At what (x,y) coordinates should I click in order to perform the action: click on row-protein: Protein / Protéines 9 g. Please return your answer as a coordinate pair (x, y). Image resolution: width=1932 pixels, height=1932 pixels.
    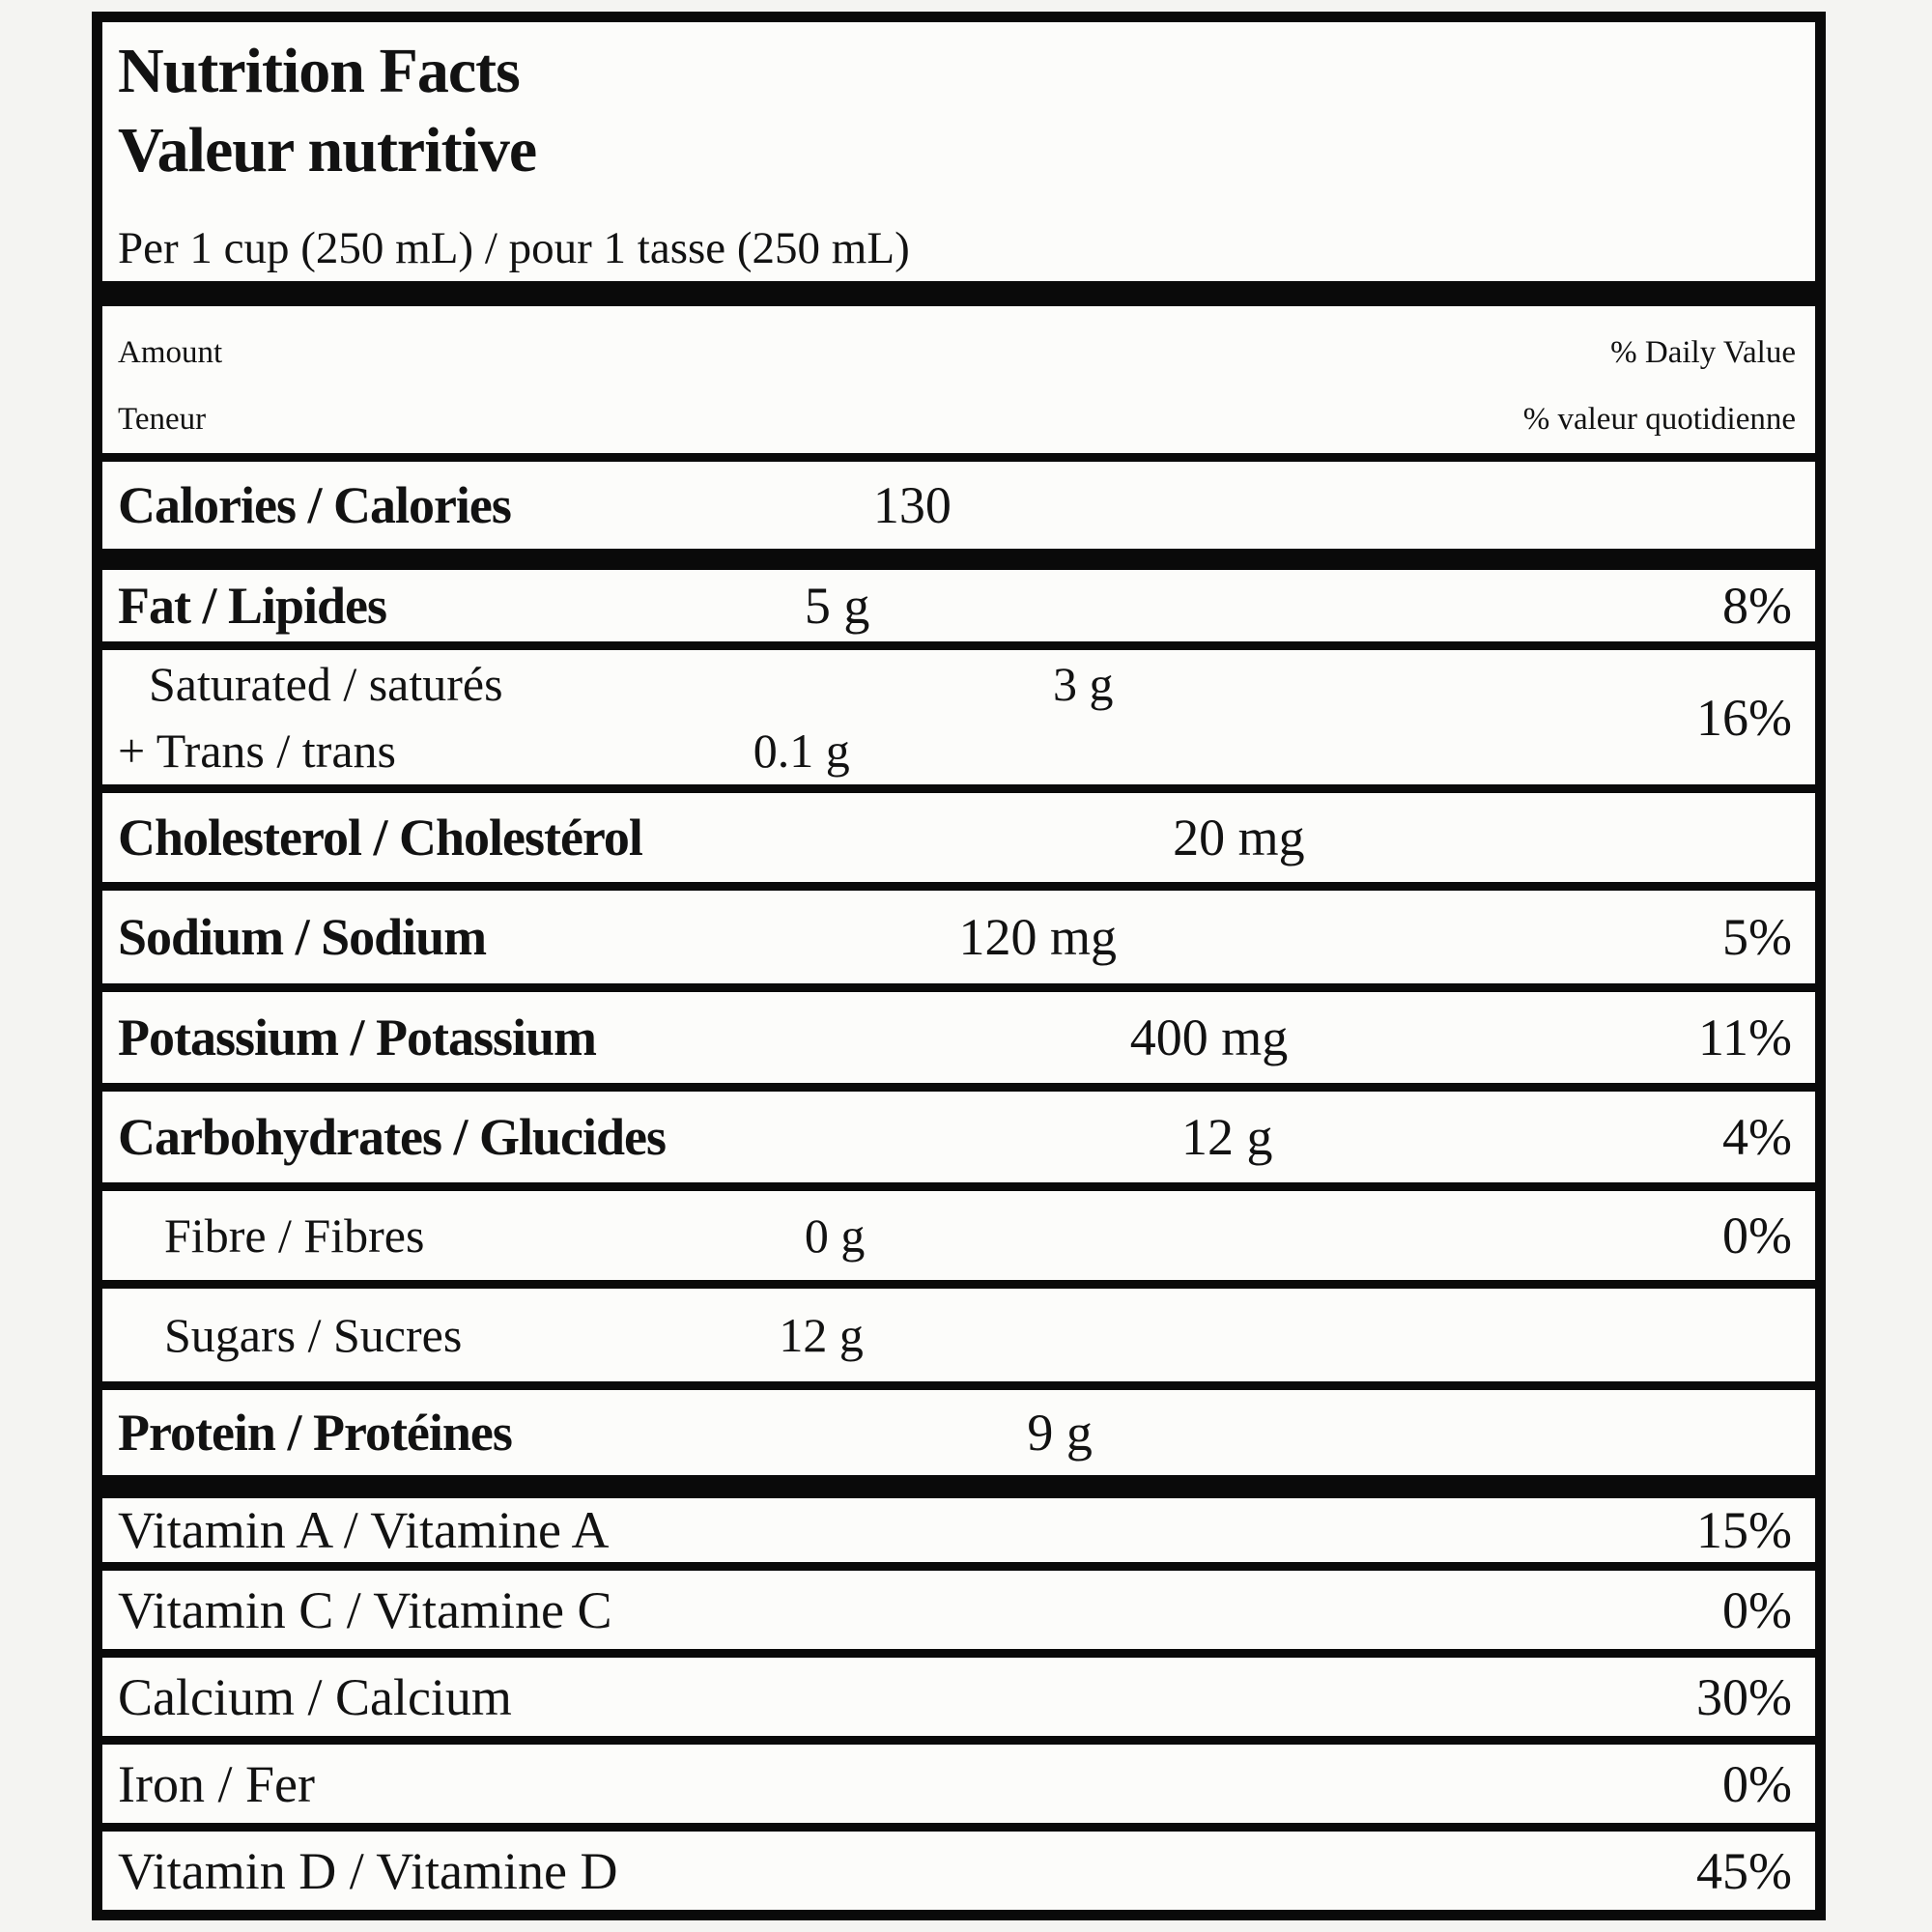
    Looking at the image, I should click on (958, 1428).